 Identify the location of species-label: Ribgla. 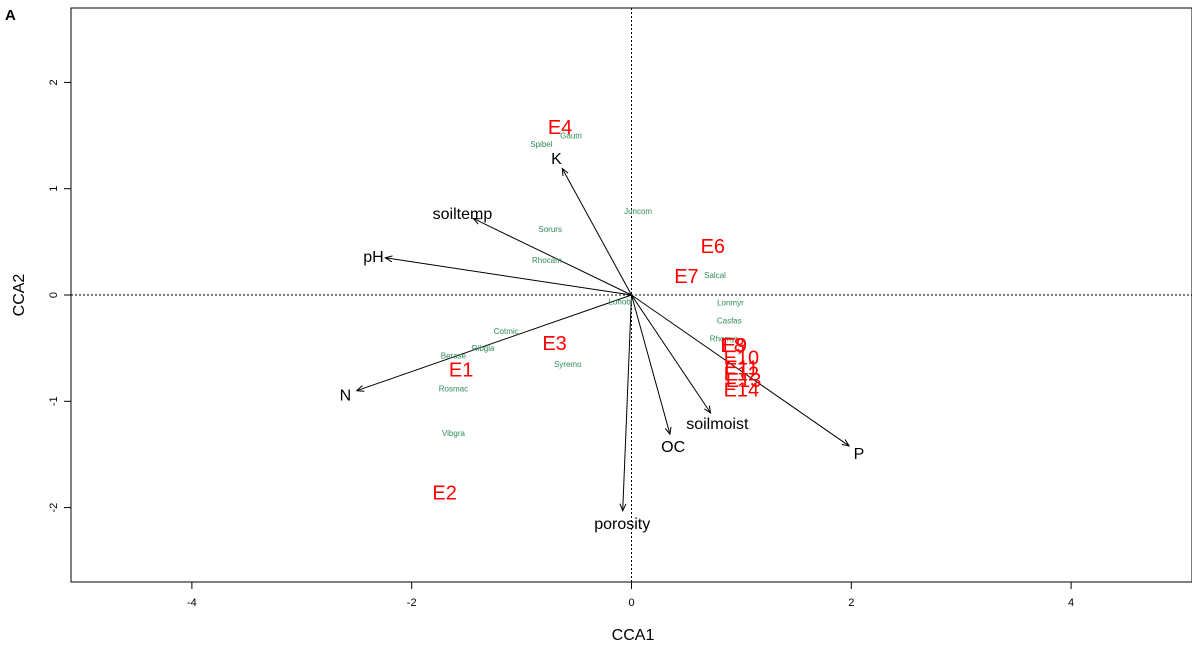
(483, 348).